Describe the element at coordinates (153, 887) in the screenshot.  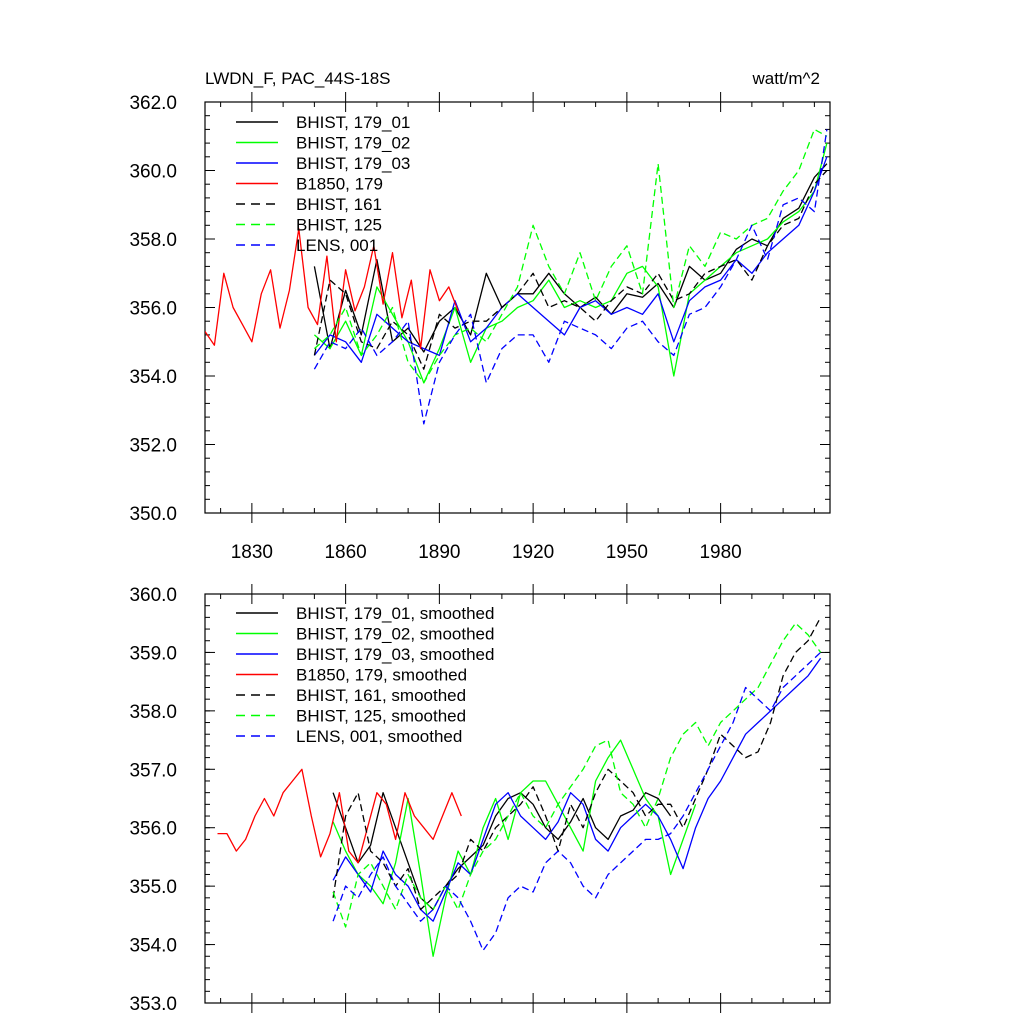
I see `y-tick-label: 355.0` at that location.